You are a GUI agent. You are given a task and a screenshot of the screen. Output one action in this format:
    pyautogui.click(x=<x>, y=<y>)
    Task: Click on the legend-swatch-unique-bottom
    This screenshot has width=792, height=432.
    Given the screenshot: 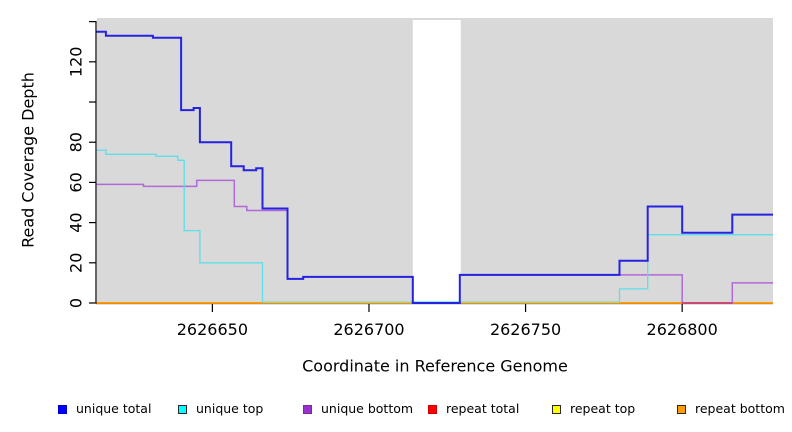 What is the action you would take?
    pyautogui.click(x=307, y=409)
    